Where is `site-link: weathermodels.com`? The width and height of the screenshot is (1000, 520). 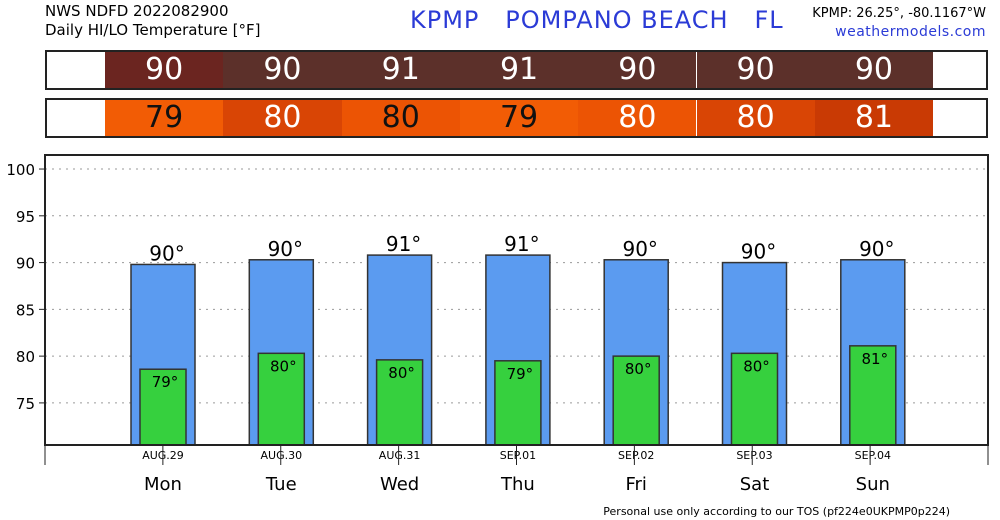 site-link: weathermodels.com is located at coordinates (910, 32).